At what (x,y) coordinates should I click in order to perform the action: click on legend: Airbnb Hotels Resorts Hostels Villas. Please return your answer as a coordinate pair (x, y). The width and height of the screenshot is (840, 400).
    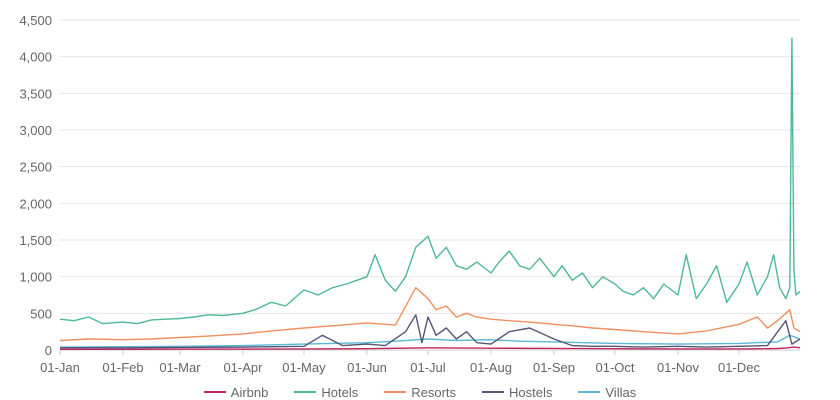
    Looking at the image, I should click on (420, 392).